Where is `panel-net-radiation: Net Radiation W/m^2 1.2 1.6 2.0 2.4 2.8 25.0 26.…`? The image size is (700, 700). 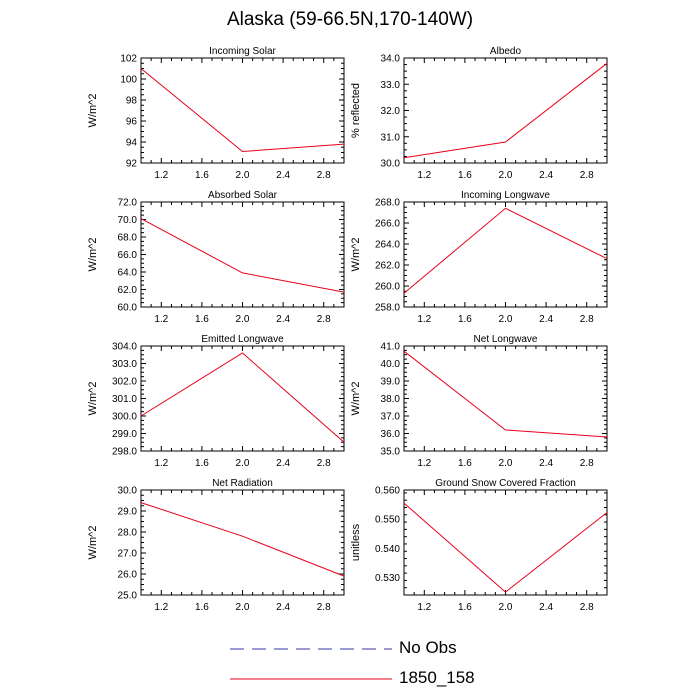 panel-net-radiation: Net Radiation W/m^2 1.2 1.6 2.0 2.4 2.8 25.0 26.… is located at coordinates (216, 545).